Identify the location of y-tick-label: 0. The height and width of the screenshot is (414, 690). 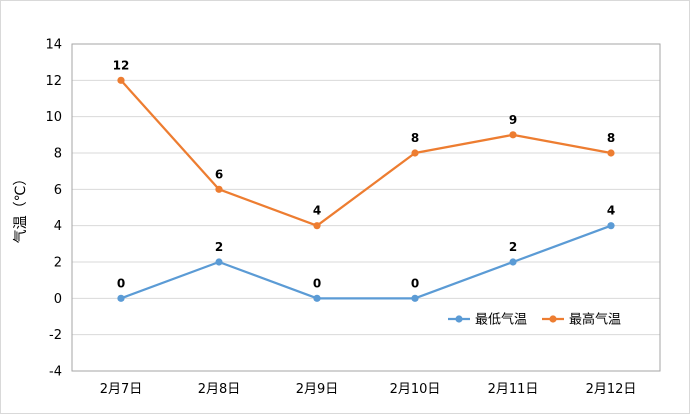
(58, 299).